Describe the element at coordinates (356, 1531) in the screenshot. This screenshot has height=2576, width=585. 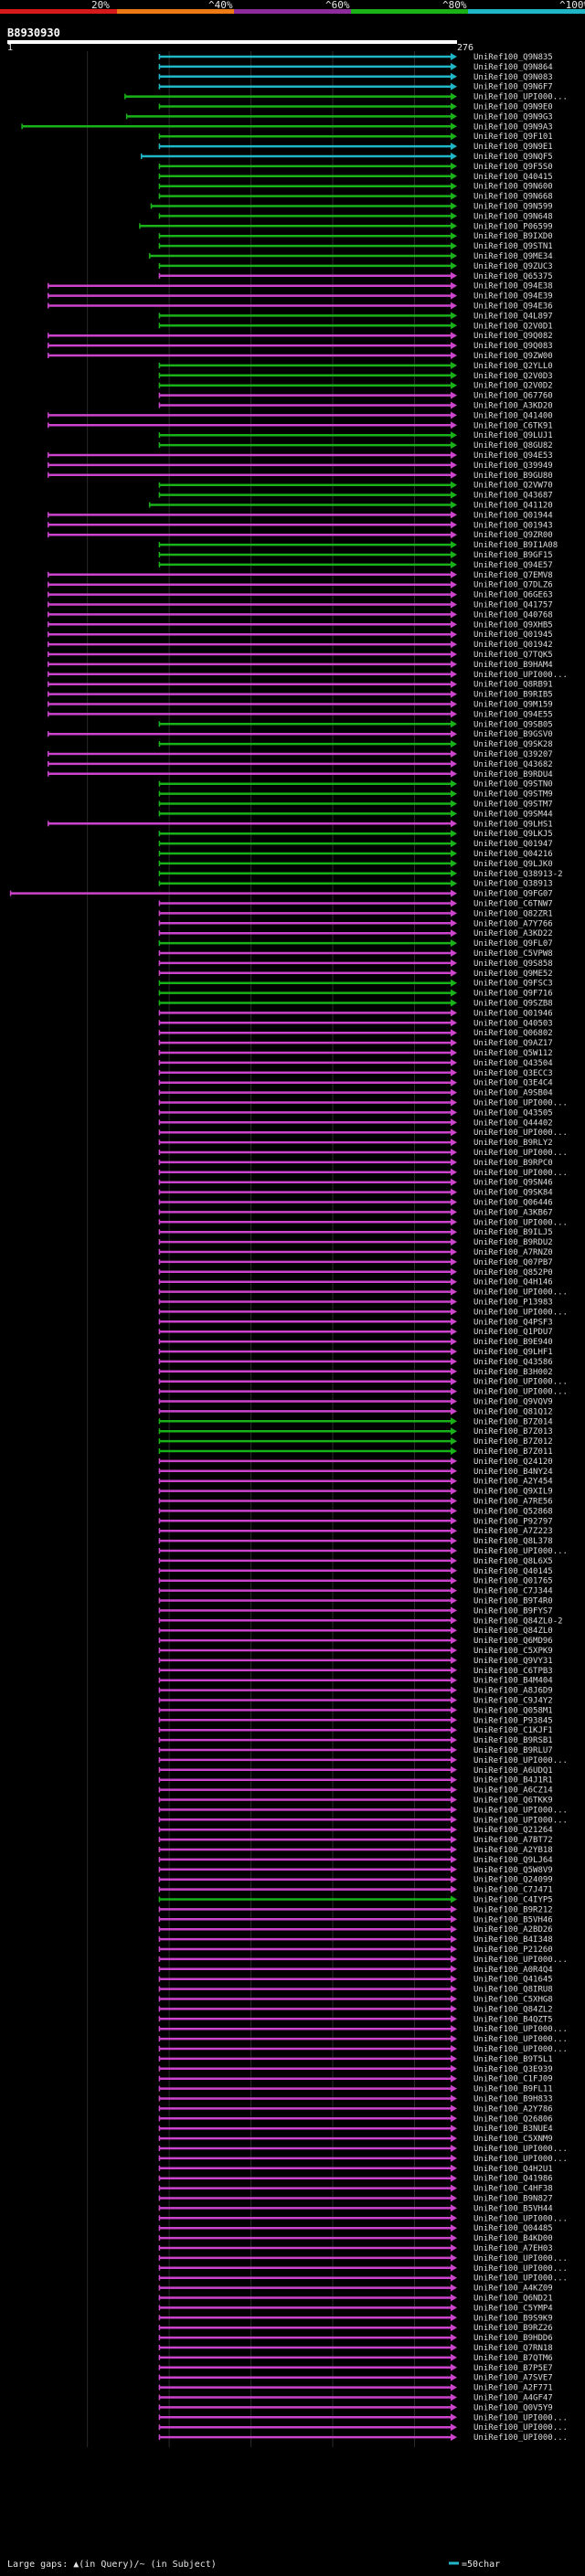
I see `hit-row: UniRef100_A7Z223` at that location.